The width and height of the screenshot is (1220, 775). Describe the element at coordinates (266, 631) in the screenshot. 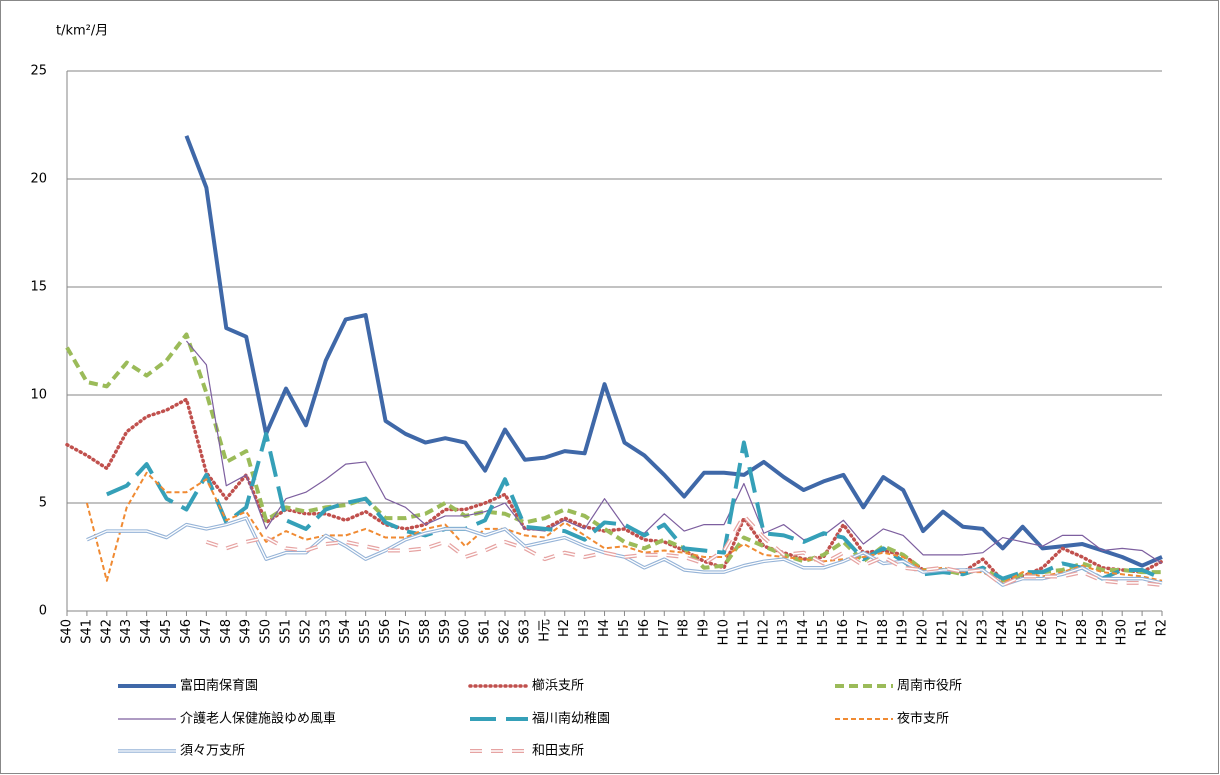

I see `x-tick-label: S50` at that location.